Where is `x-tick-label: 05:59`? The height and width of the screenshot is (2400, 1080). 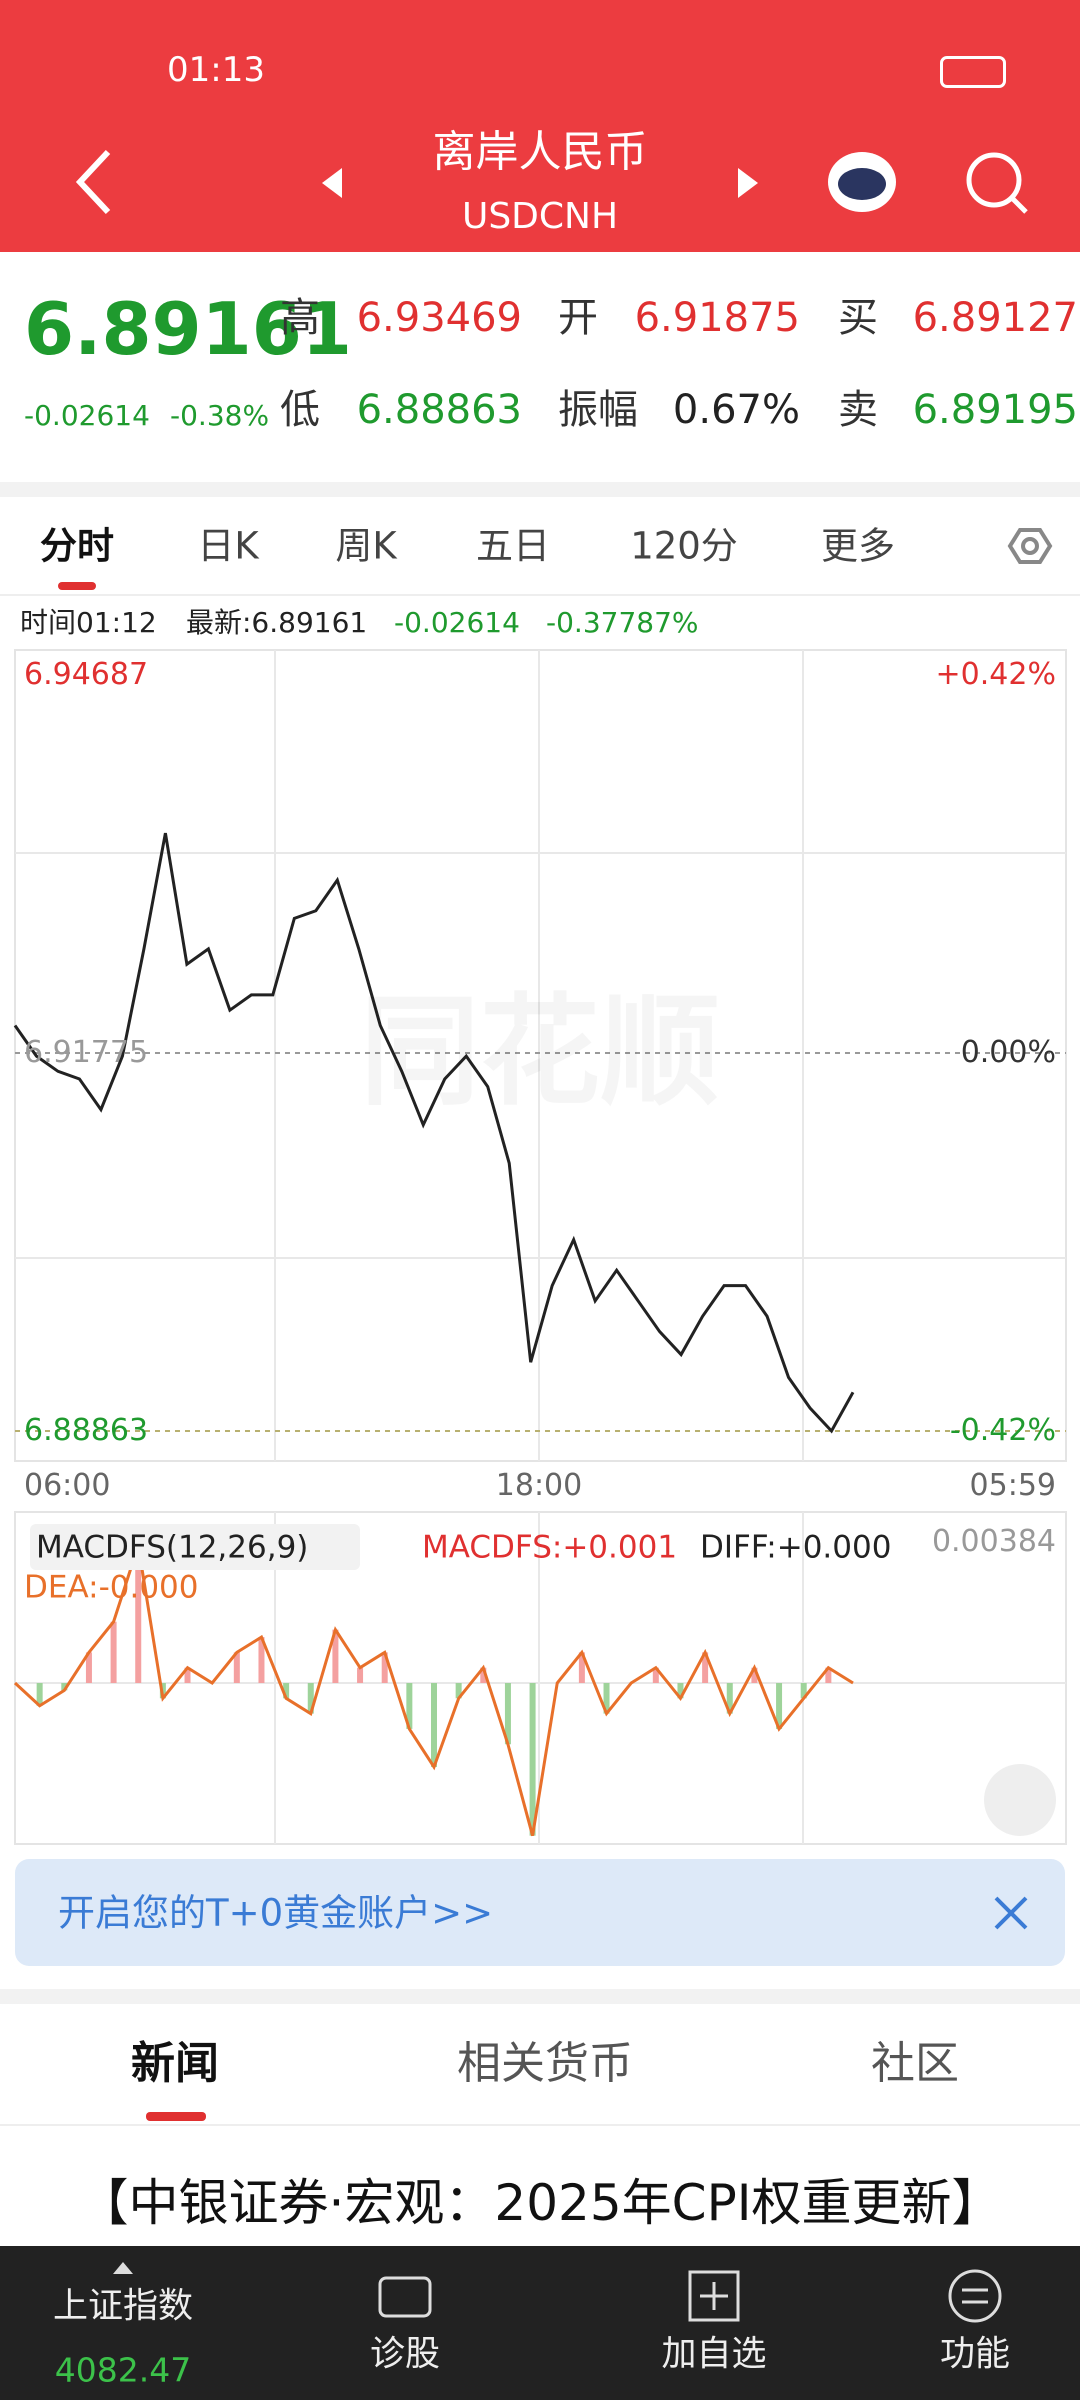
x-tick-label: 05:59 is located at coordinates (1012, 1485).